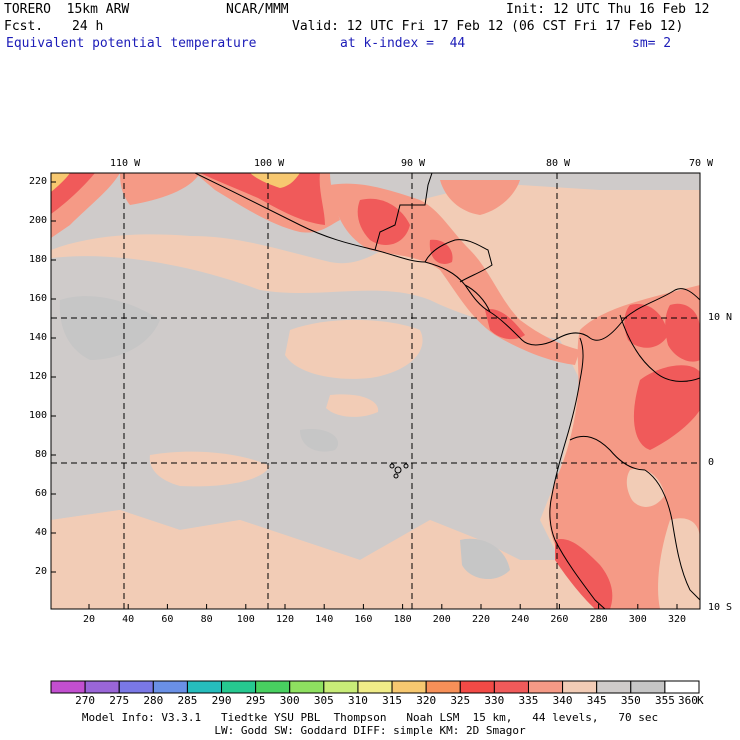 Image resolution: width=740 pixels, height=740 pixels. Describe the element at coordinates (480, 197) in the screenshot. I see `caribbean-warm` at that location.